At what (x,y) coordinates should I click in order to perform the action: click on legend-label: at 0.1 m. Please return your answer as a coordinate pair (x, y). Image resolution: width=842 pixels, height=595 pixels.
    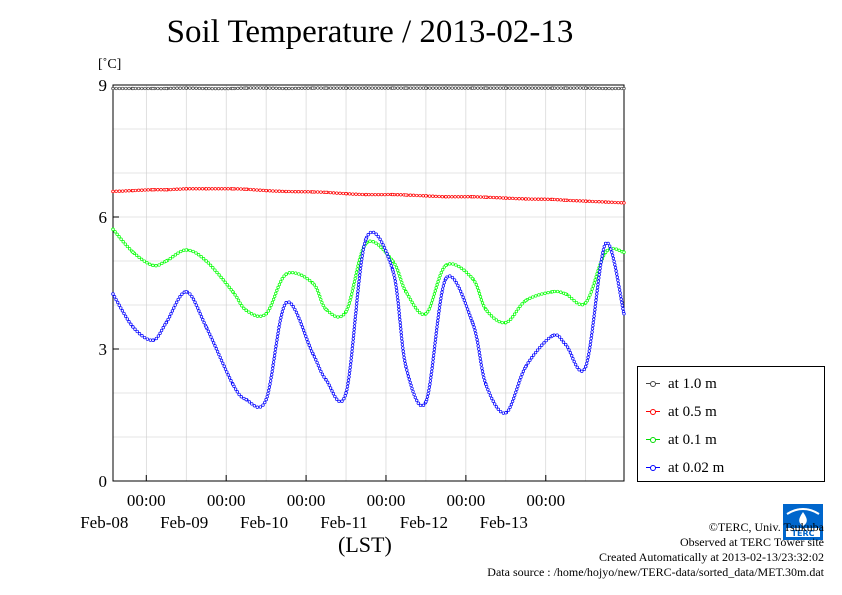
    Looking at the image, I should click on (692, 439).